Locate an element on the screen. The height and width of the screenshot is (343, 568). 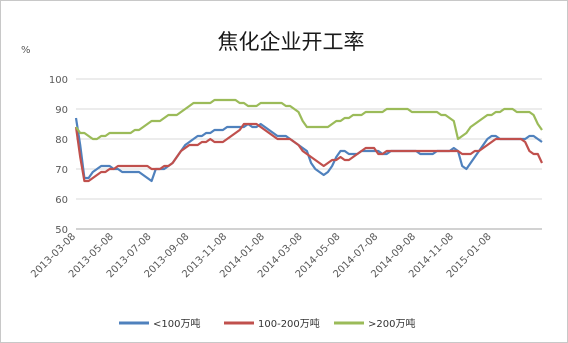
y-axis-label: % is located at coordinates (26, 50).